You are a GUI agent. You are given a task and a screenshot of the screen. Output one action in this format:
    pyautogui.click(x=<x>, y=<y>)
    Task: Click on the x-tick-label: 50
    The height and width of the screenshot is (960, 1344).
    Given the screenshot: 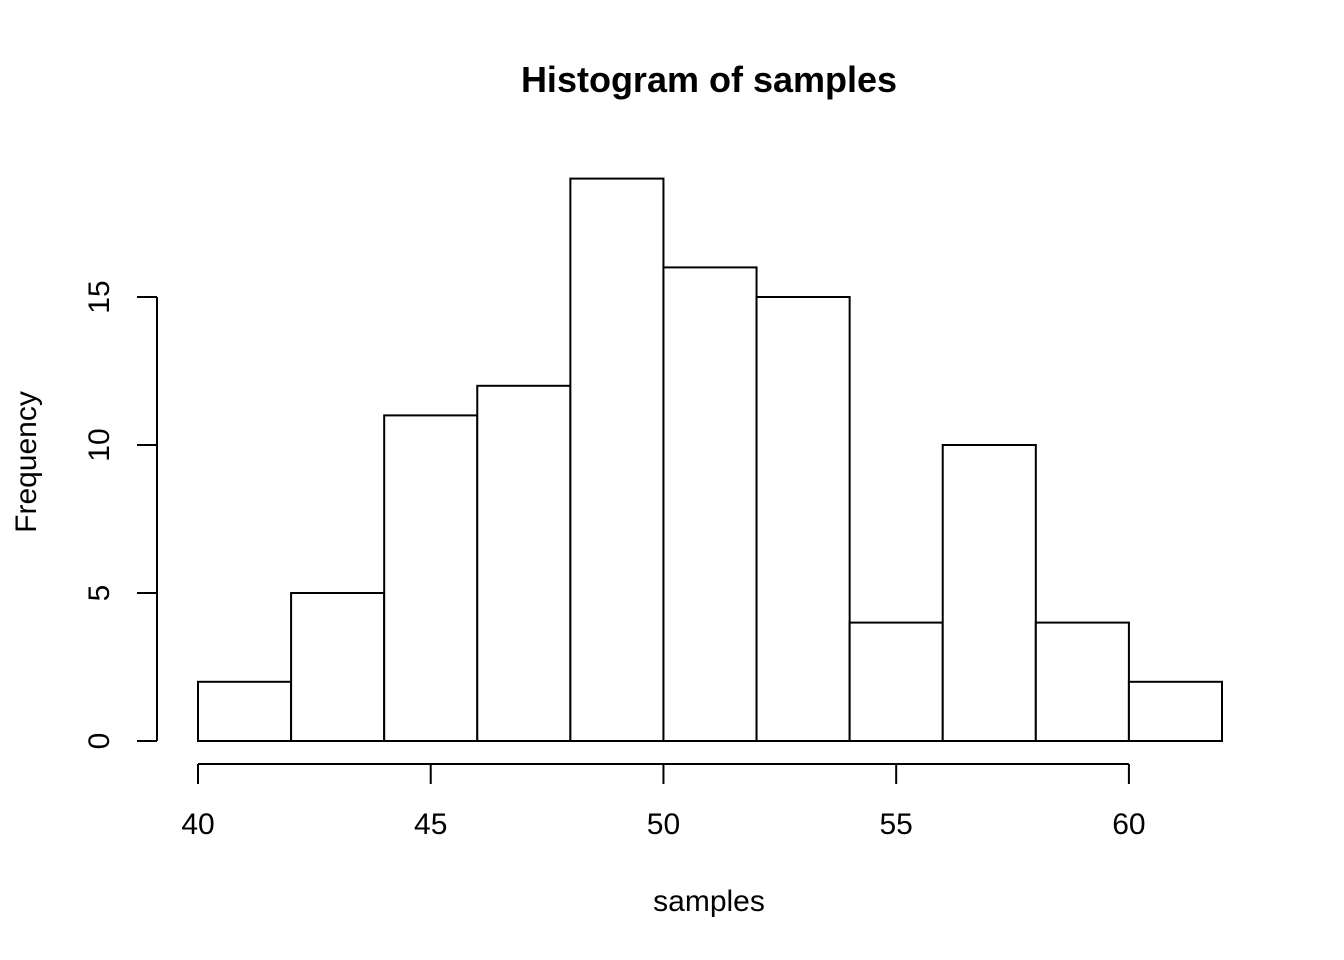 What is the action you would take?
    pyautogui.click(x=663, y=824)
    